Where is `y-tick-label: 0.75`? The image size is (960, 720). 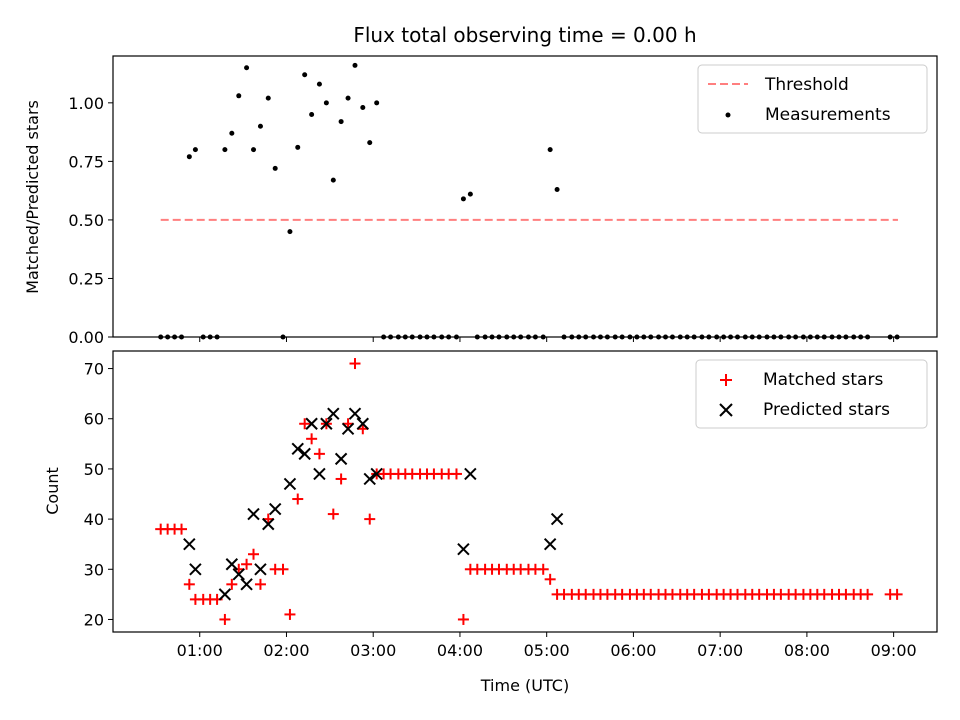
y-tick-label: 0.75 is located at coordinates (86, 161).